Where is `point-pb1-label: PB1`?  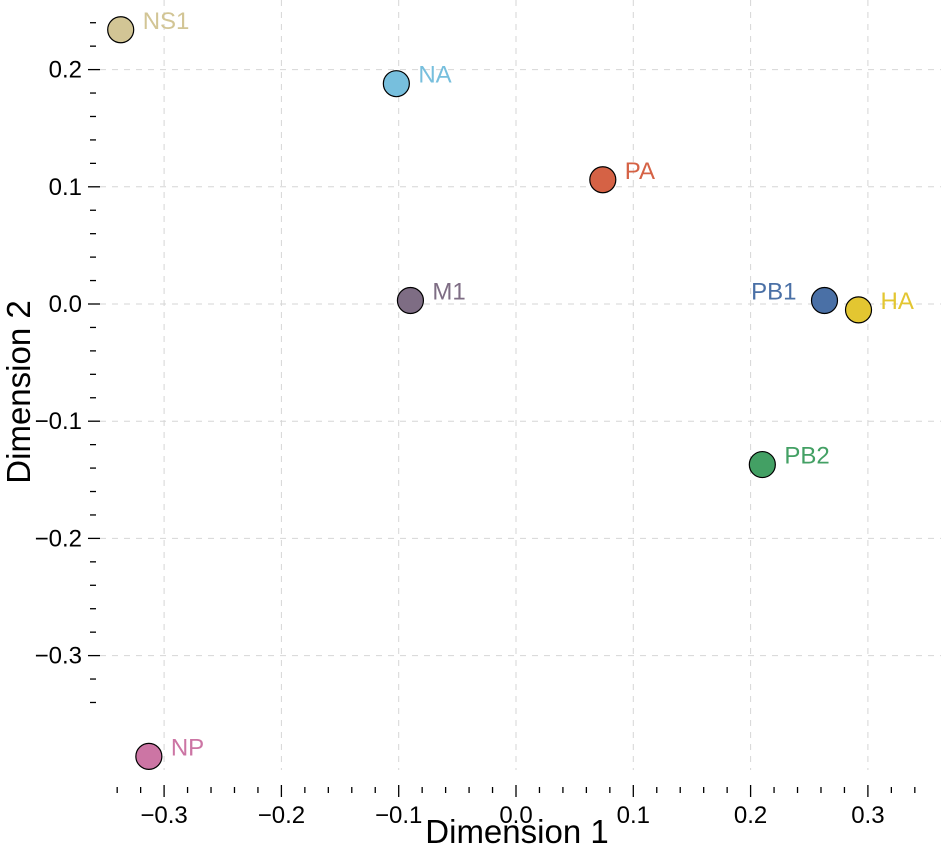 point-pb1-label: PB1 is located at coordinates (773, 291).